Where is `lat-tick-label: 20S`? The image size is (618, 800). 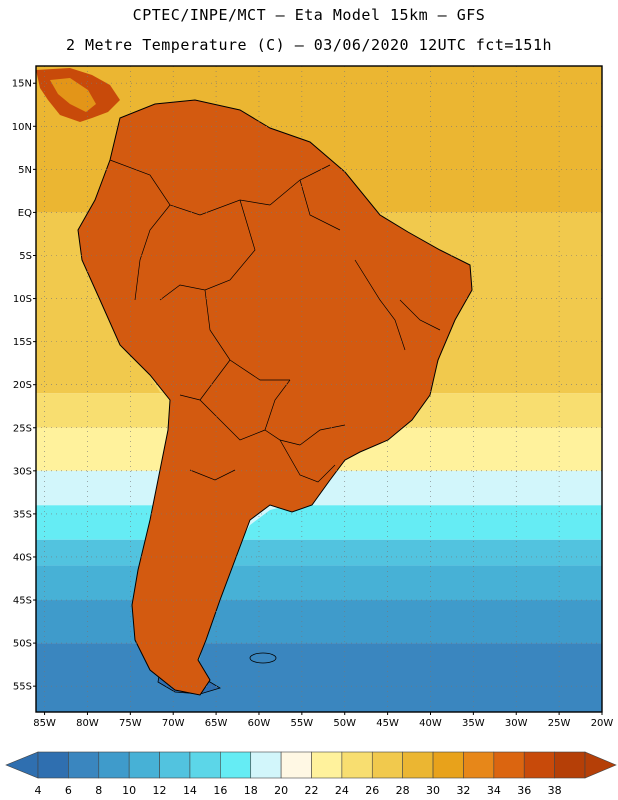
lat-tick-label: 20S is located at coordinates (22, 385).